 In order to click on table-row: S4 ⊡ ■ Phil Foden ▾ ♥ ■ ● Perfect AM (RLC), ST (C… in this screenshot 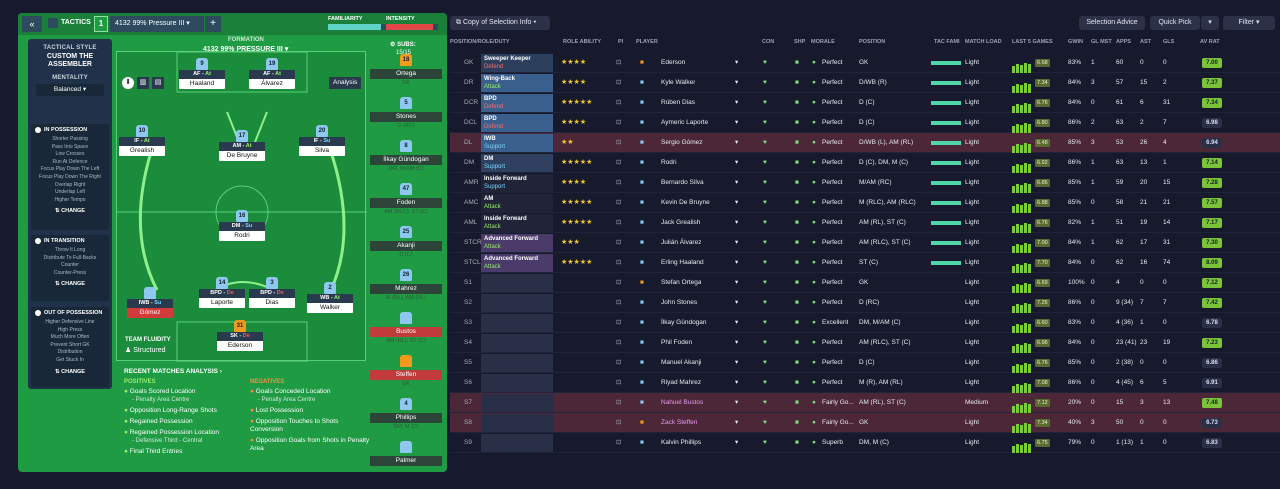, I will do `click(865, 343)`.